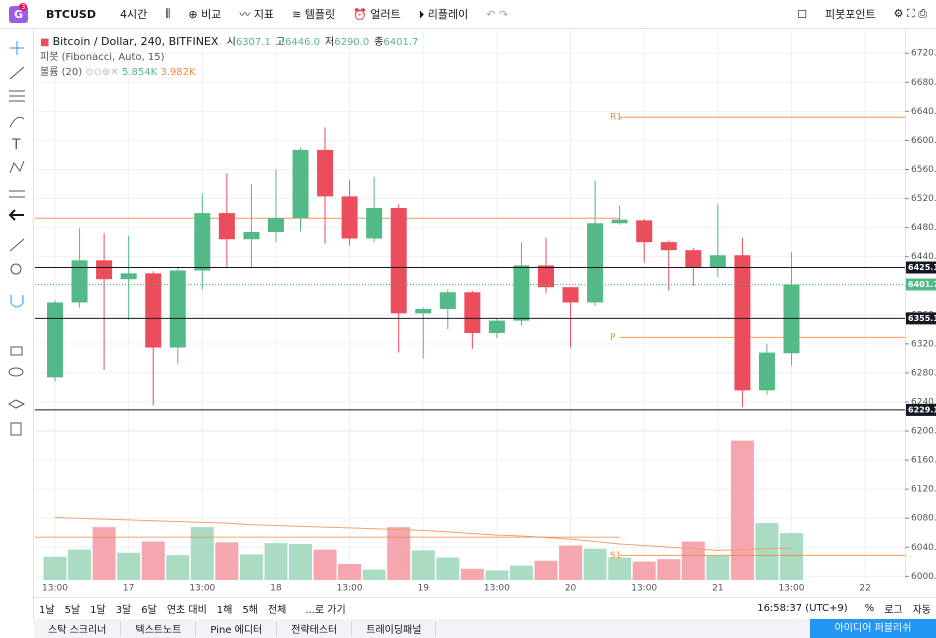  I want to click on range-button: 전체, so click(277, 610).